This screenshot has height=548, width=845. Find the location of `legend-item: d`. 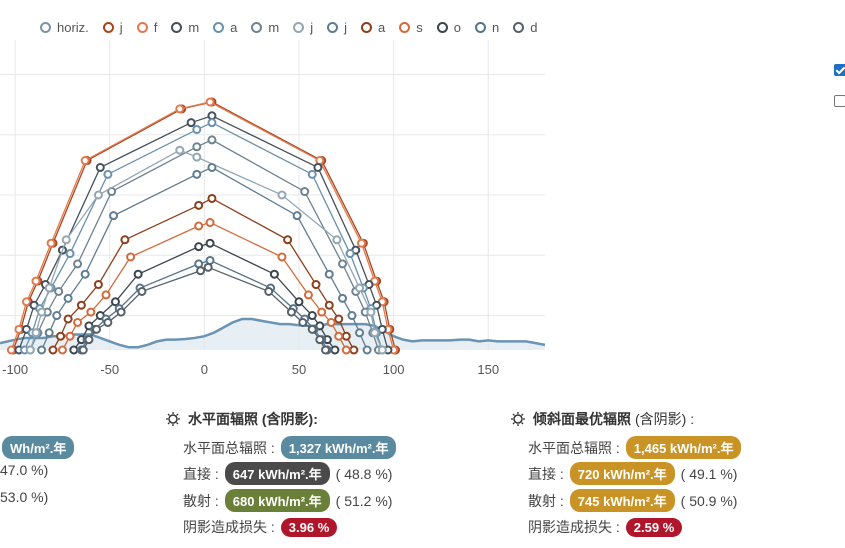

legend-item: d is located at coordinates (525, 27).